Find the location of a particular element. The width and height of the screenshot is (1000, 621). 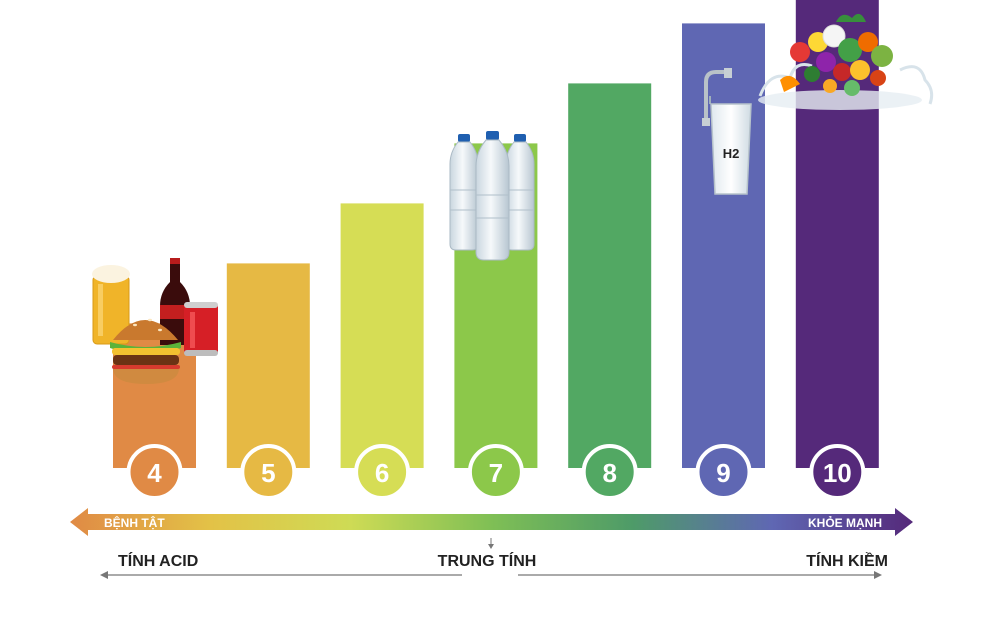

gradient-arrow is located at coordinates (491, 522).